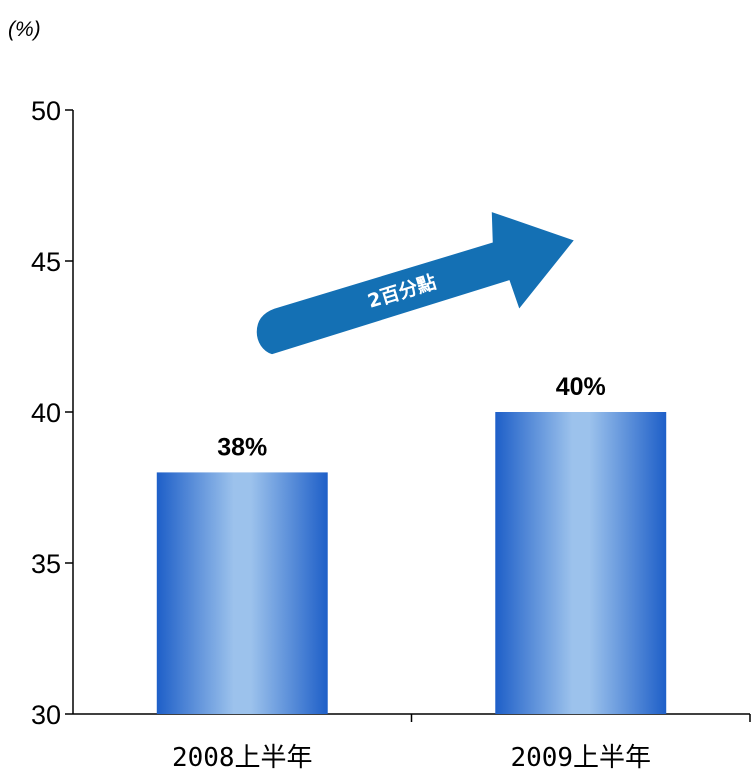 Image resolution: width=751 pixels, height=776 pixels. Describe the element at coordinates (581, 387) in the screenshot. I see `data-label: 40%` at that location.